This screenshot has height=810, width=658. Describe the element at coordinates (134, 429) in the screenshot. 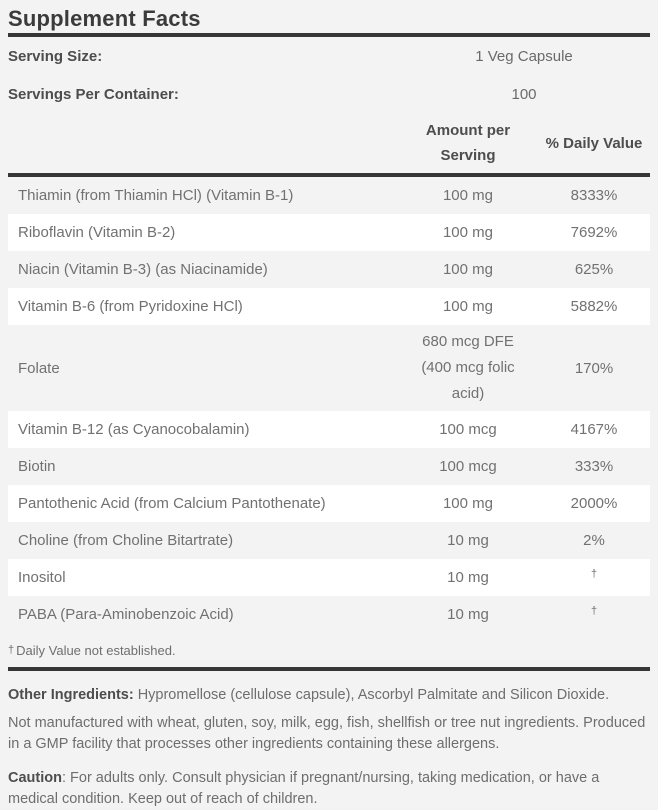

I see `nutrient-name: Vitamin B-12 (as Cyanocobalamin)` at that location.